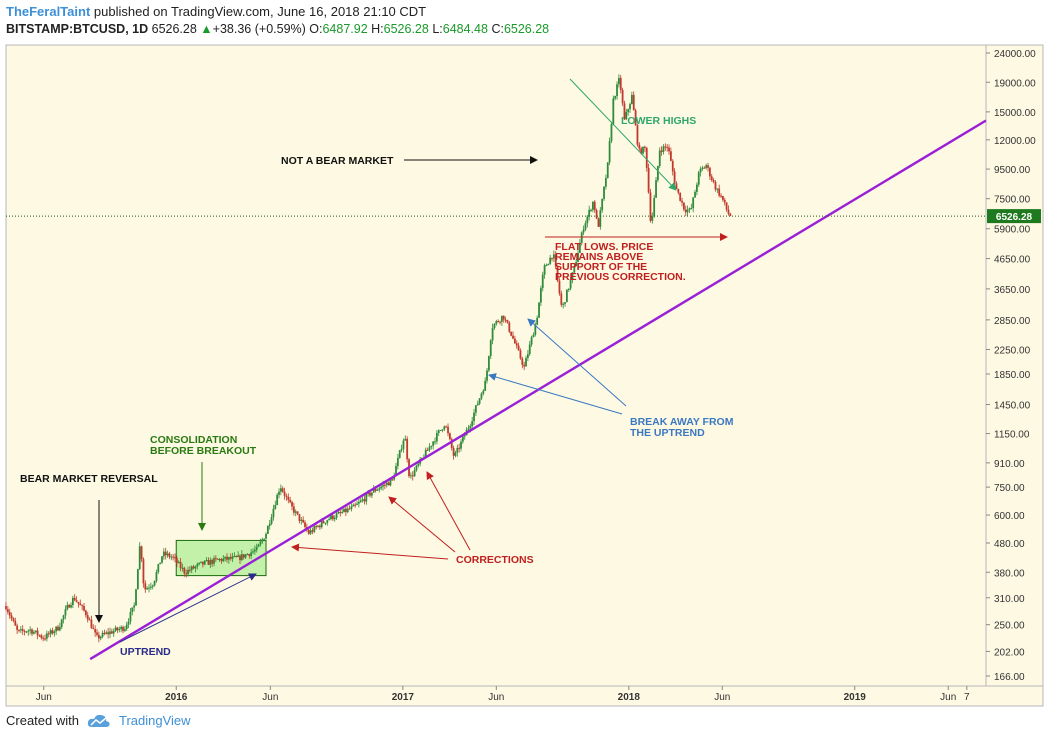  I want to click on created-with-text: Created with, so click(42, 720).